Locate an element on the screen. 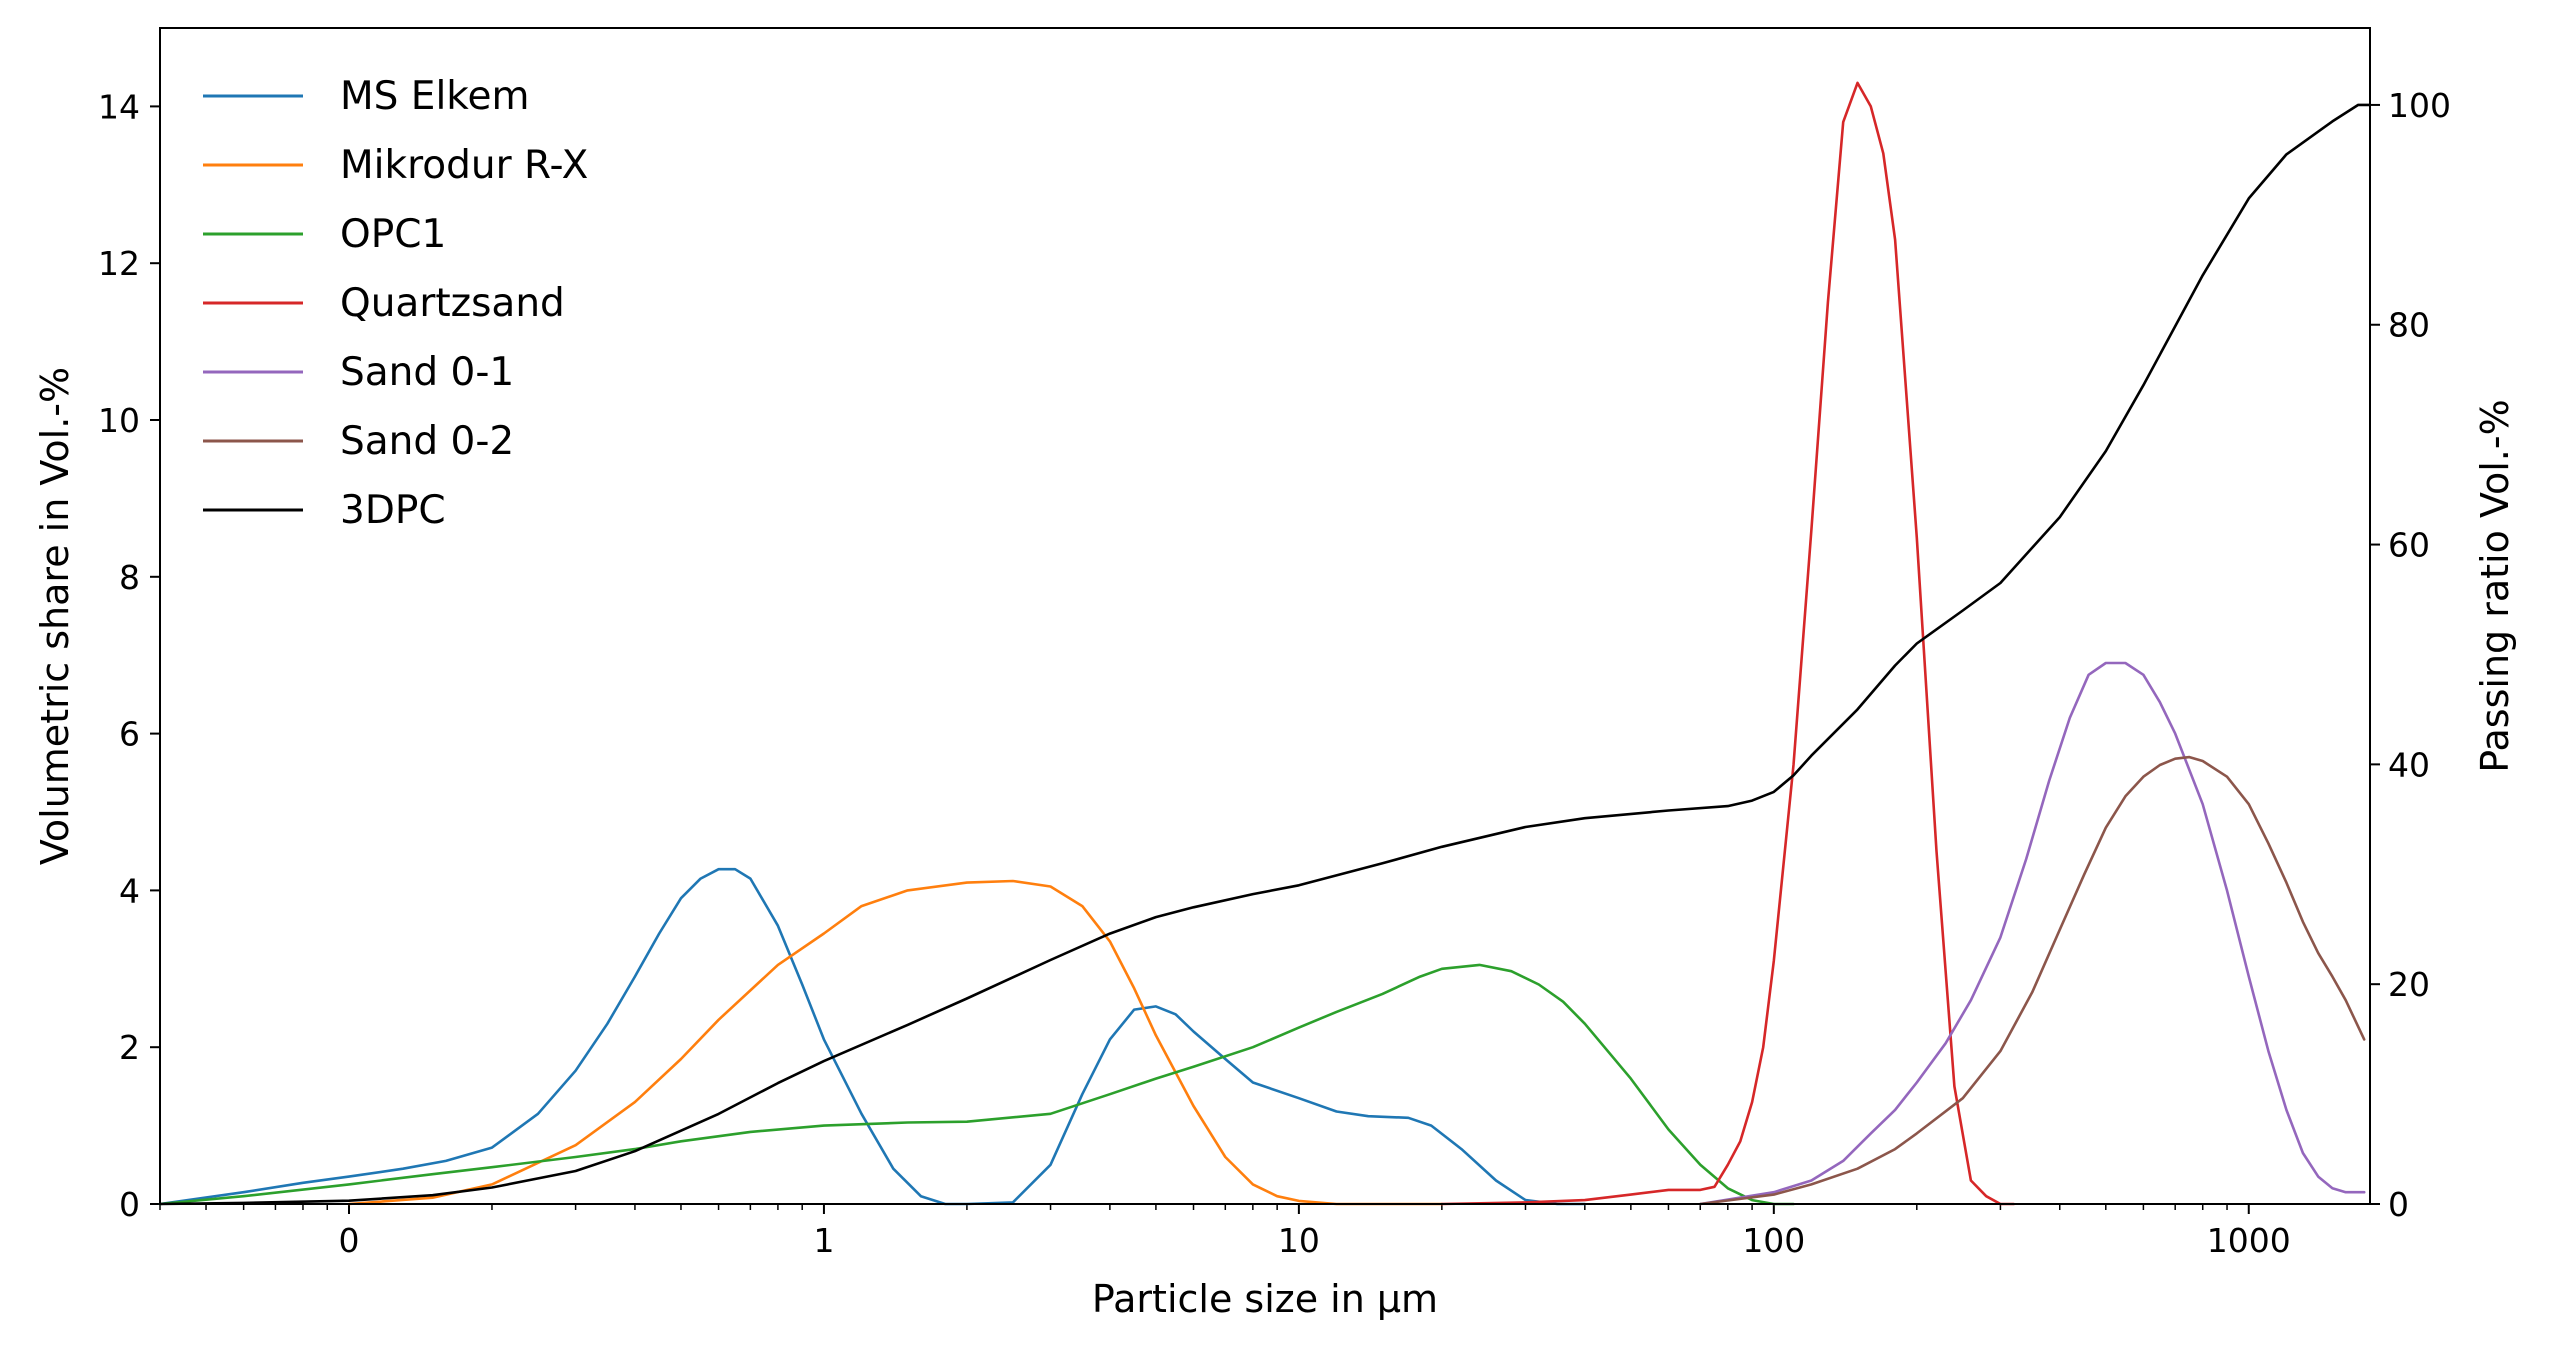  y2-tick-label: 0 is located at coordinates (2398, 1204).